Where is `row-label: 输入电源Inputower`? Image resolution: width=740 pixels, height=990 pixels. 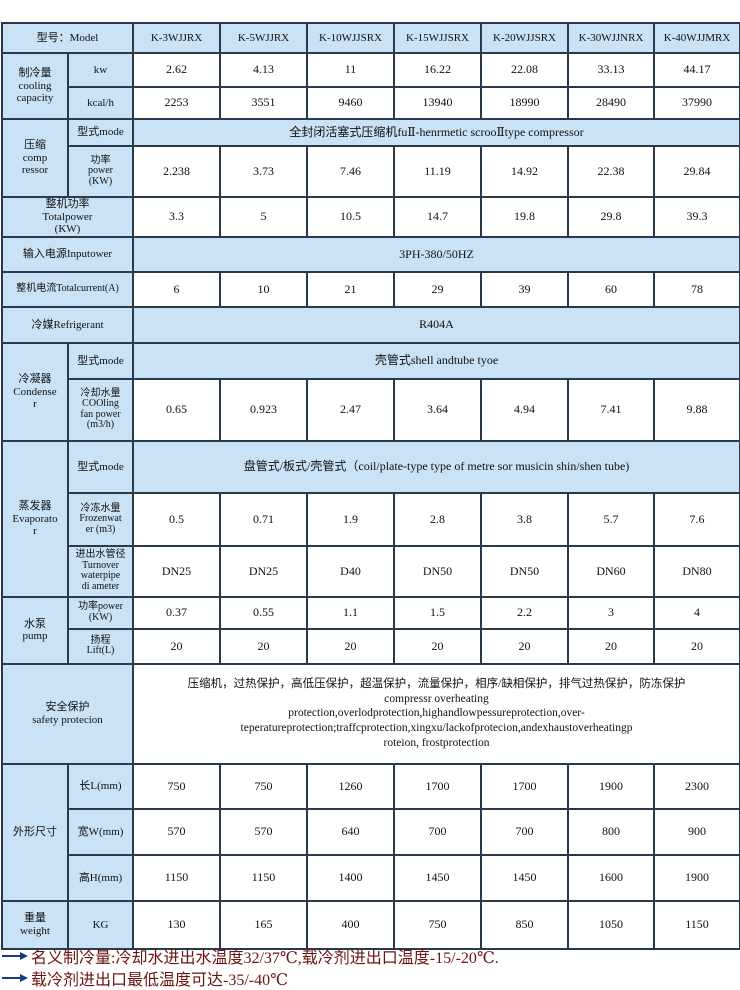
row-label: 输入电源Inputower is located at coordinates (67, 254).